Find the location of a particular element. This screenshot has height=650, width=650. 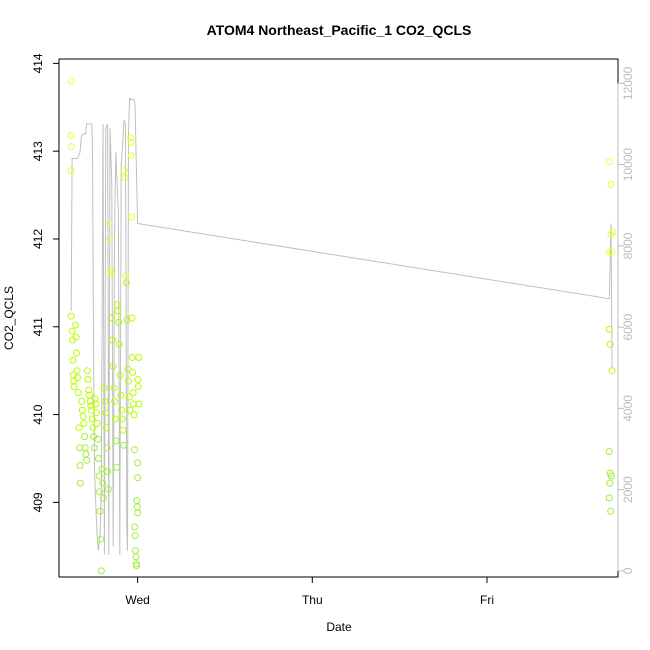

y2-tick-label: 12000 is located at coordinates (628, 83).